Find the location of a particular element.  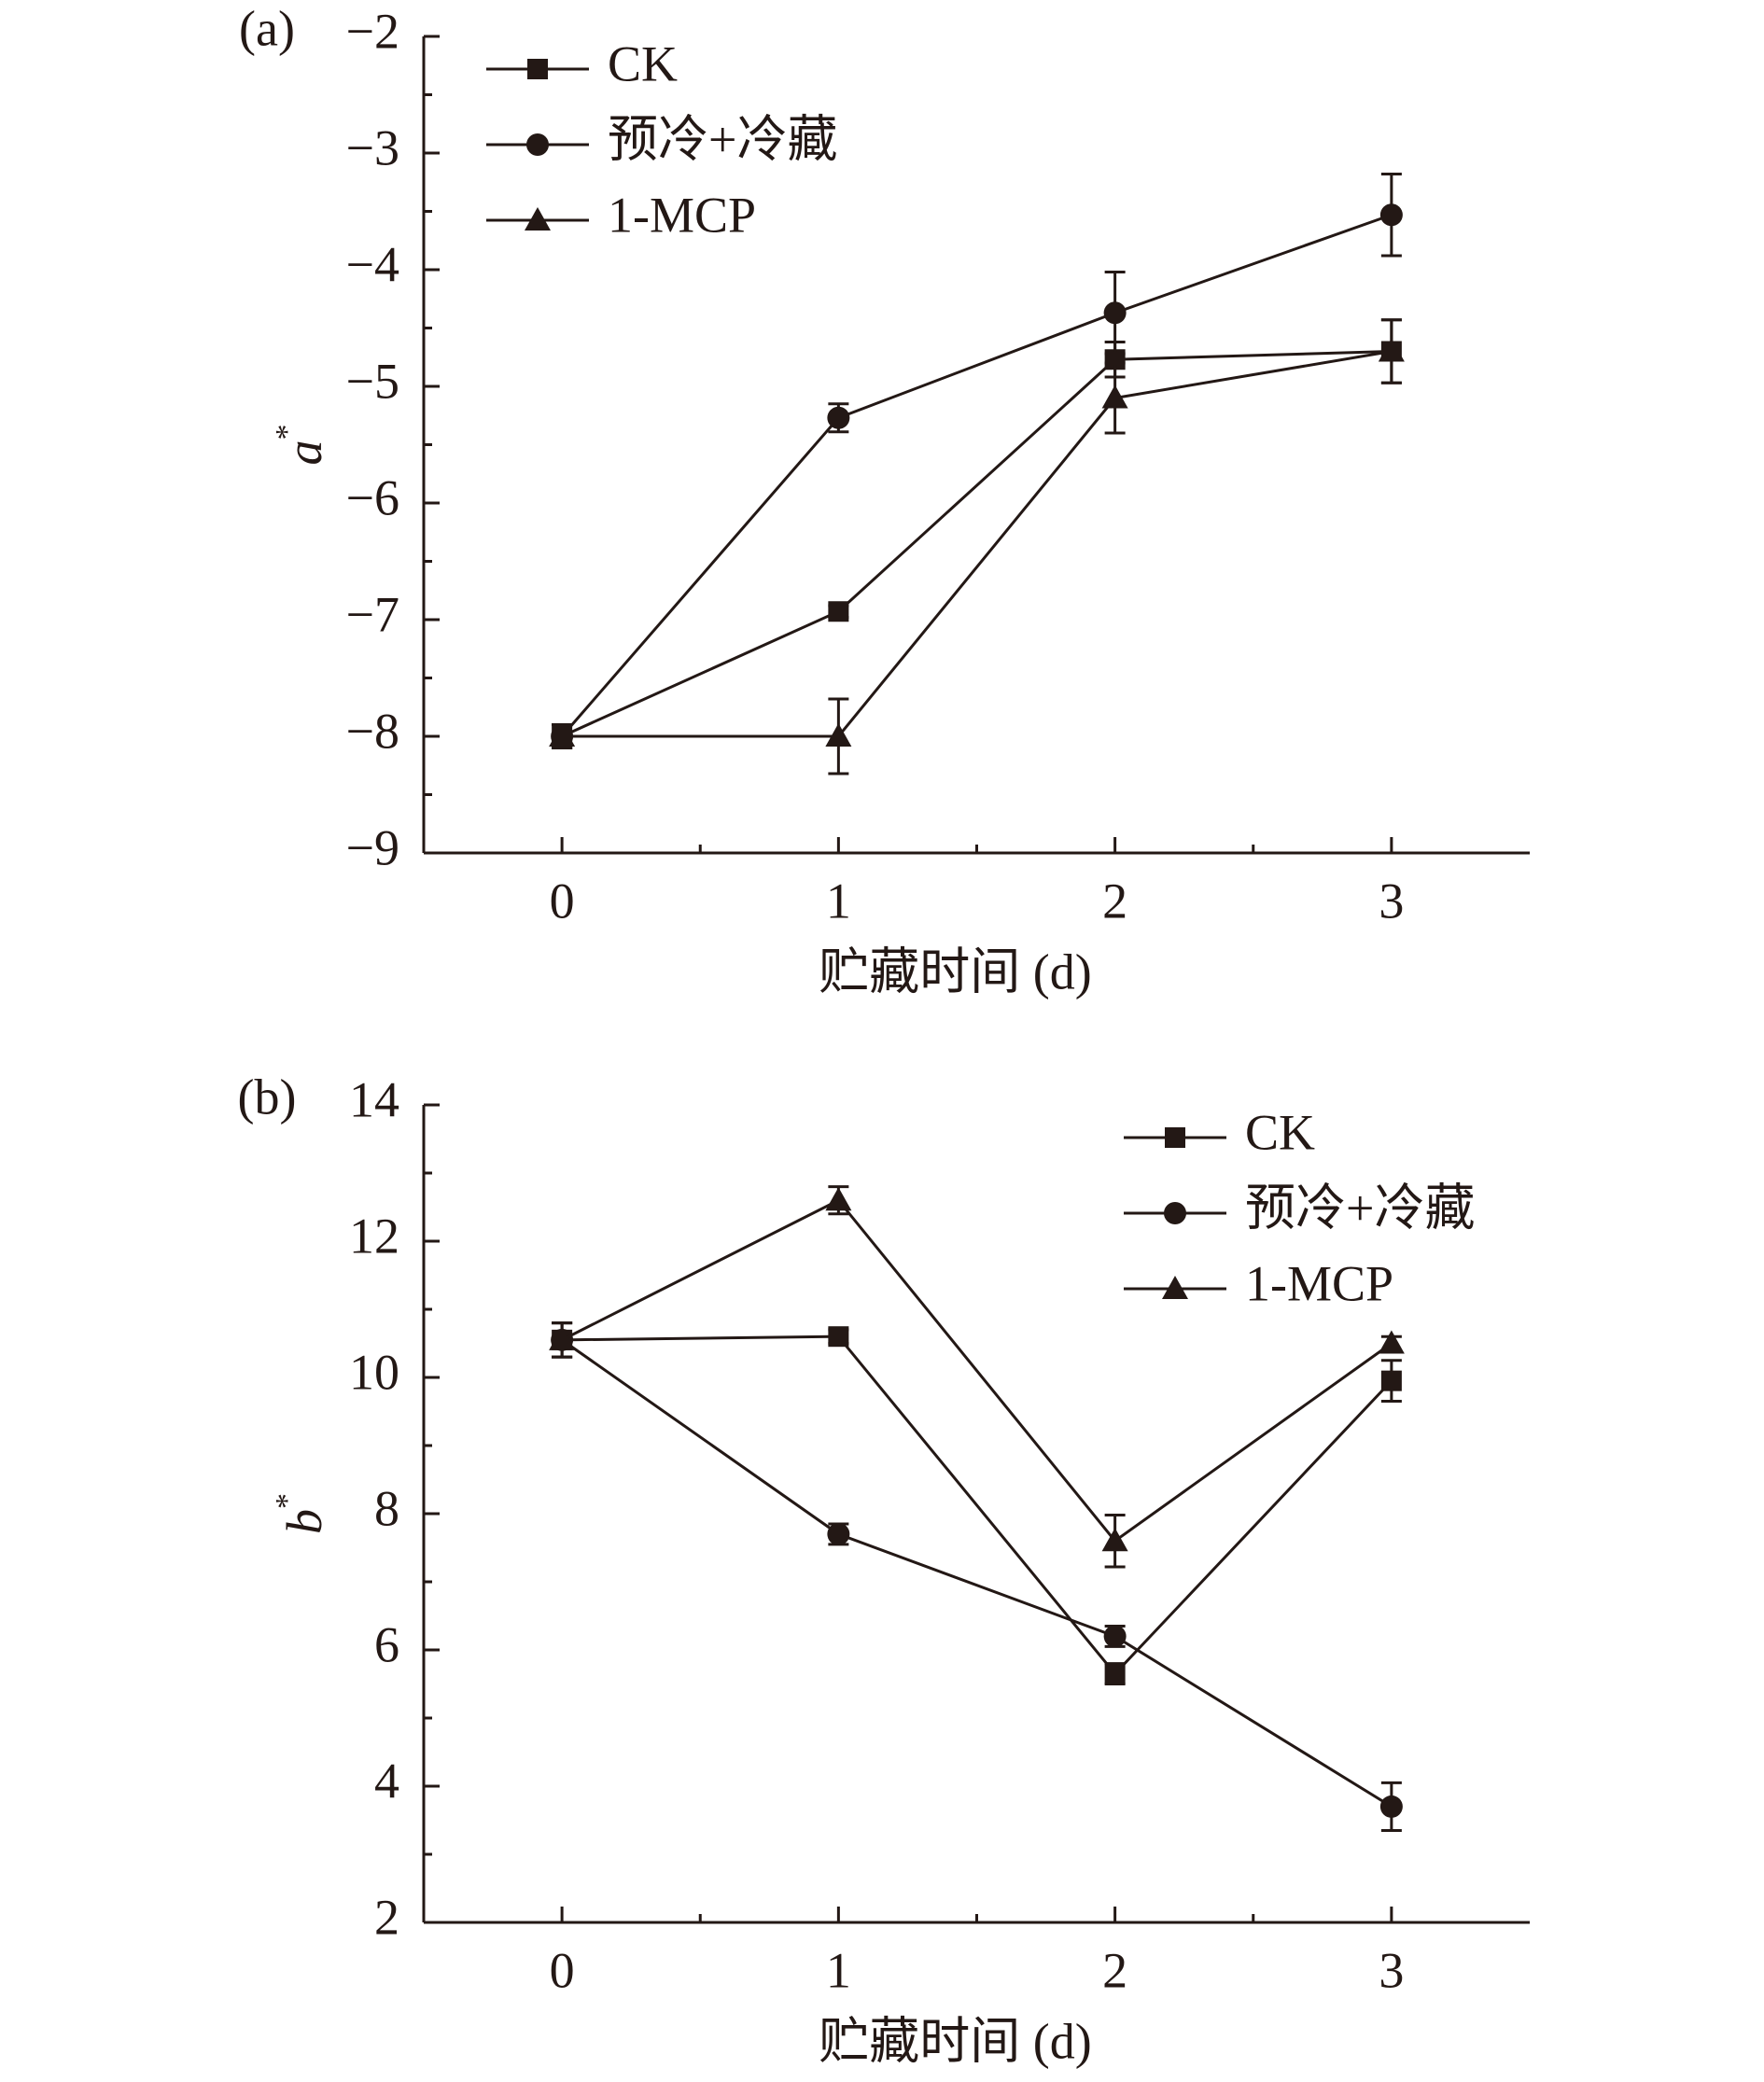

panel-label: (b) is located at coordinates (267, 1097).